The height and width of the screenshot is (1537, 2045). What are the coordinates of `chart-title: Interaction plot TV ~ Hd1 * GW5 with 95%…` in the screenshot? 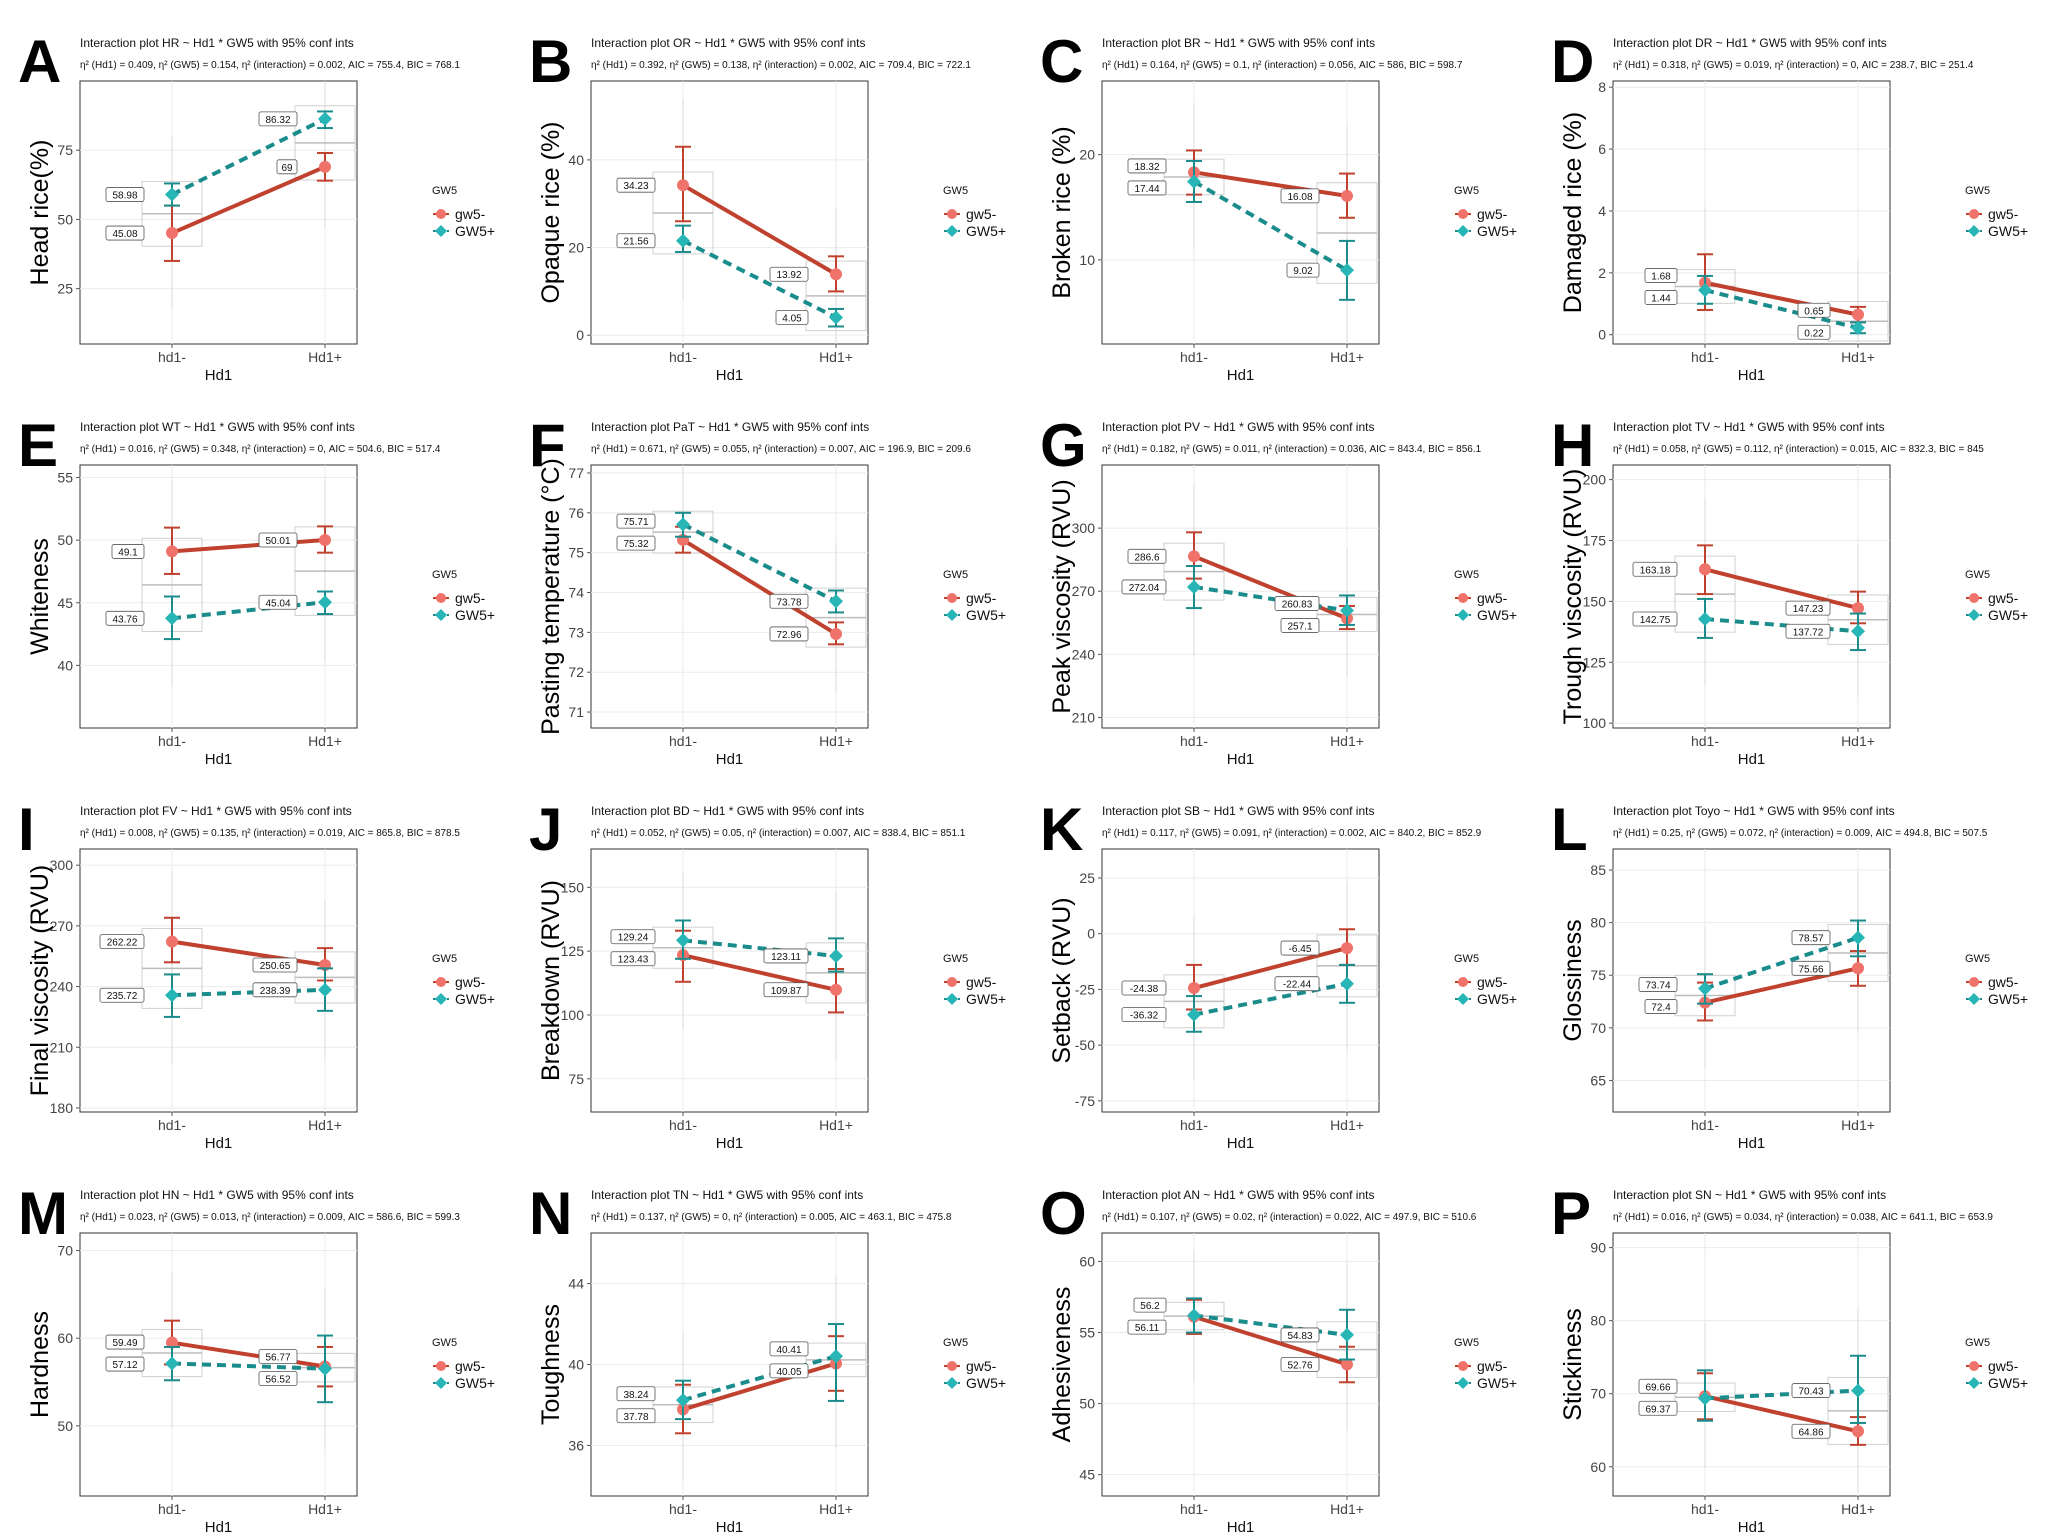 It's located at (1749, 427).